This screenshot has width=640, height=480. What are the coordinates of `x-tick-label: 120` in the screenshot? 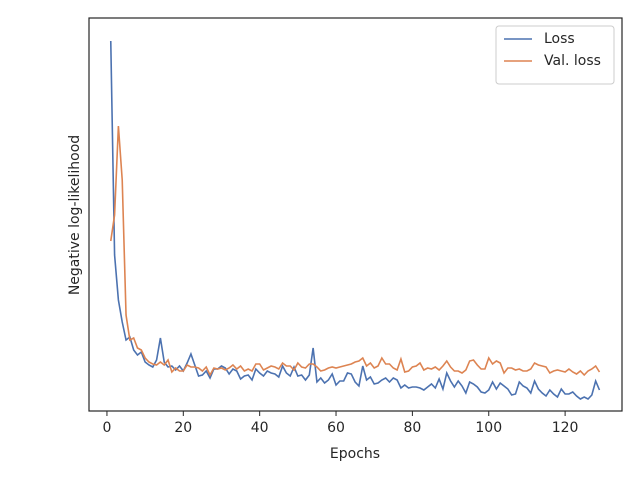 It's located at (565, 428).